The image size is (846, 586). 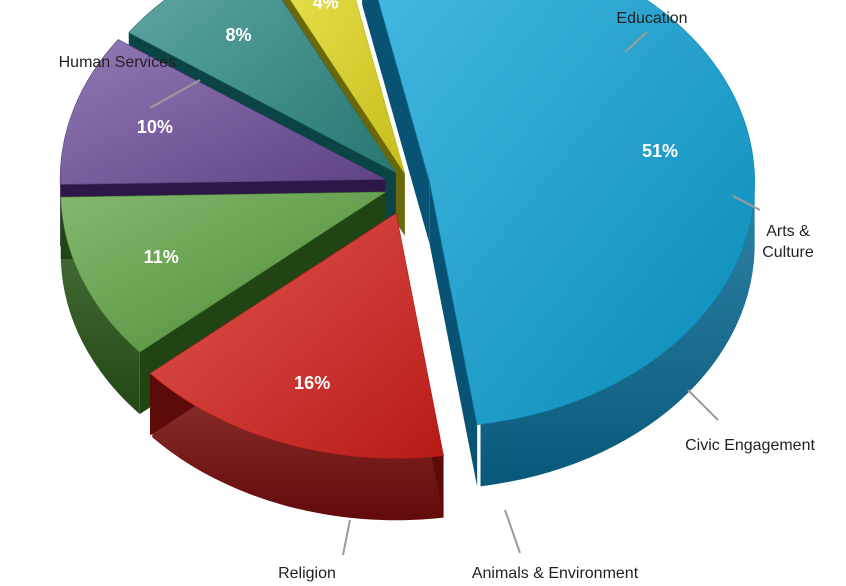 I want to click on slice-civic-engagement, so click(x=222, y=112).